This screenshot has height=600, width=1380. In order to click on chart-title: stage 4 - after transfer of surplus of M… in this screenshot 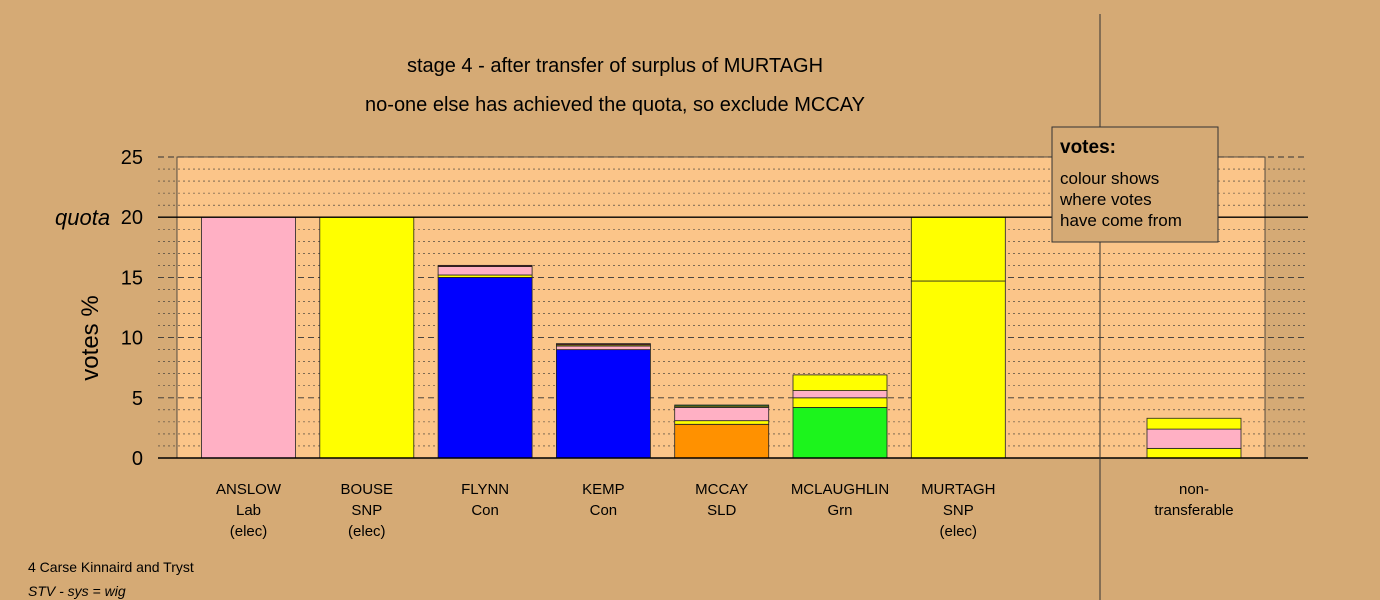, I will do `click(615, 66)`.